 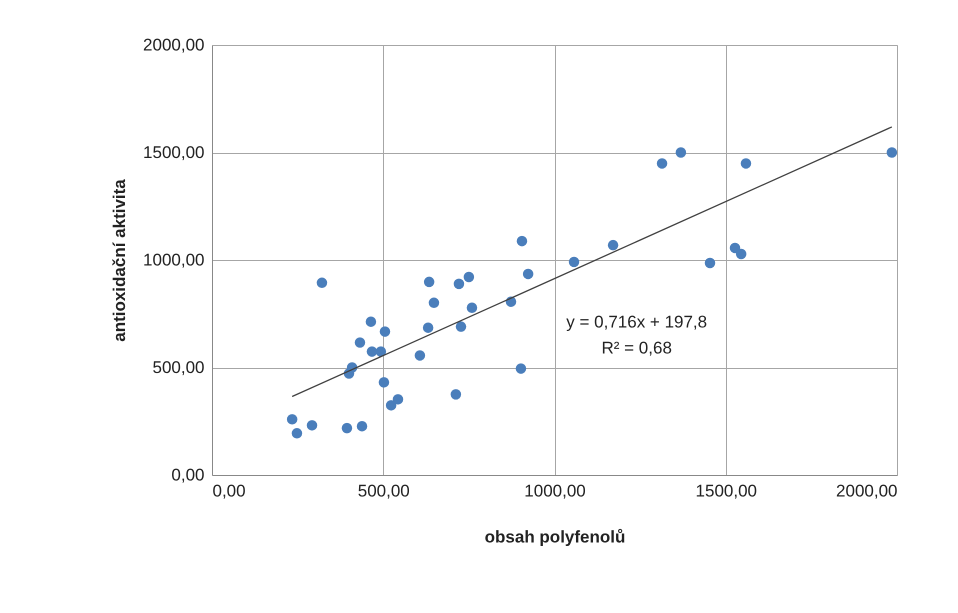 I want to click on annotation: R² = 0,68, so click(x=636, y=348).